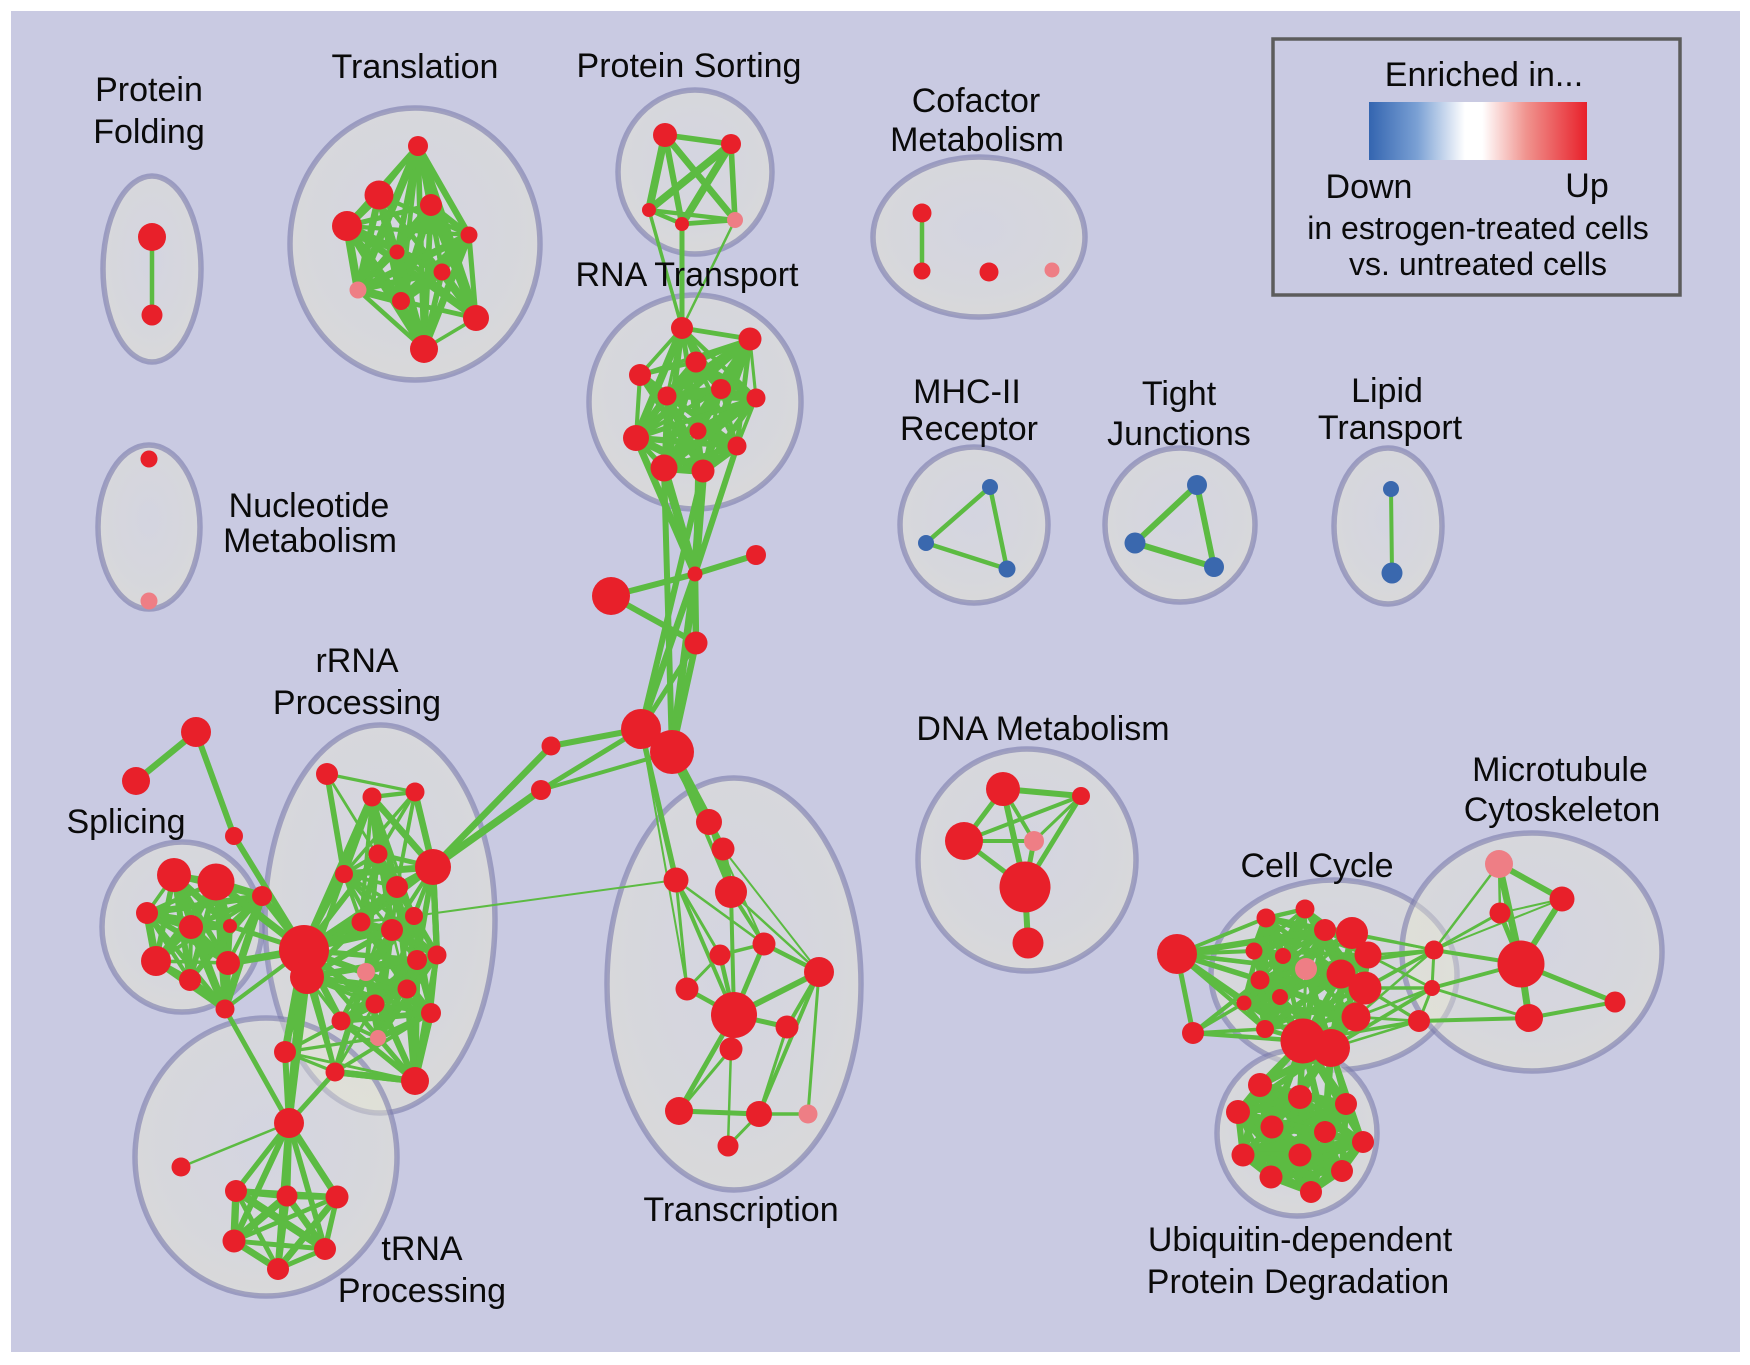  What do you see at coordinates (740, 1210) in the screenshot?
I see `svg-text: Transcription` at bounding box center [740, 1210].